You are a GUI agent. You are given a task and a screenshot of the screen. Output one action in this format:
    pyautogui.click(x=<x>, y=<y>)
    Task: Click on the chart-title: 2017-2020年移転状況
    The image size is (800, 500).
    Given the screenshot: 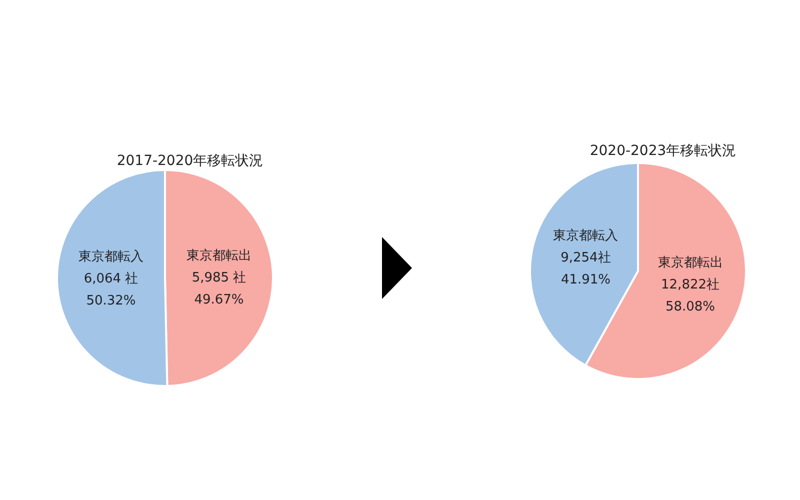 What is the action you would take?
    pyautogui.click(x=190, y=161)
    